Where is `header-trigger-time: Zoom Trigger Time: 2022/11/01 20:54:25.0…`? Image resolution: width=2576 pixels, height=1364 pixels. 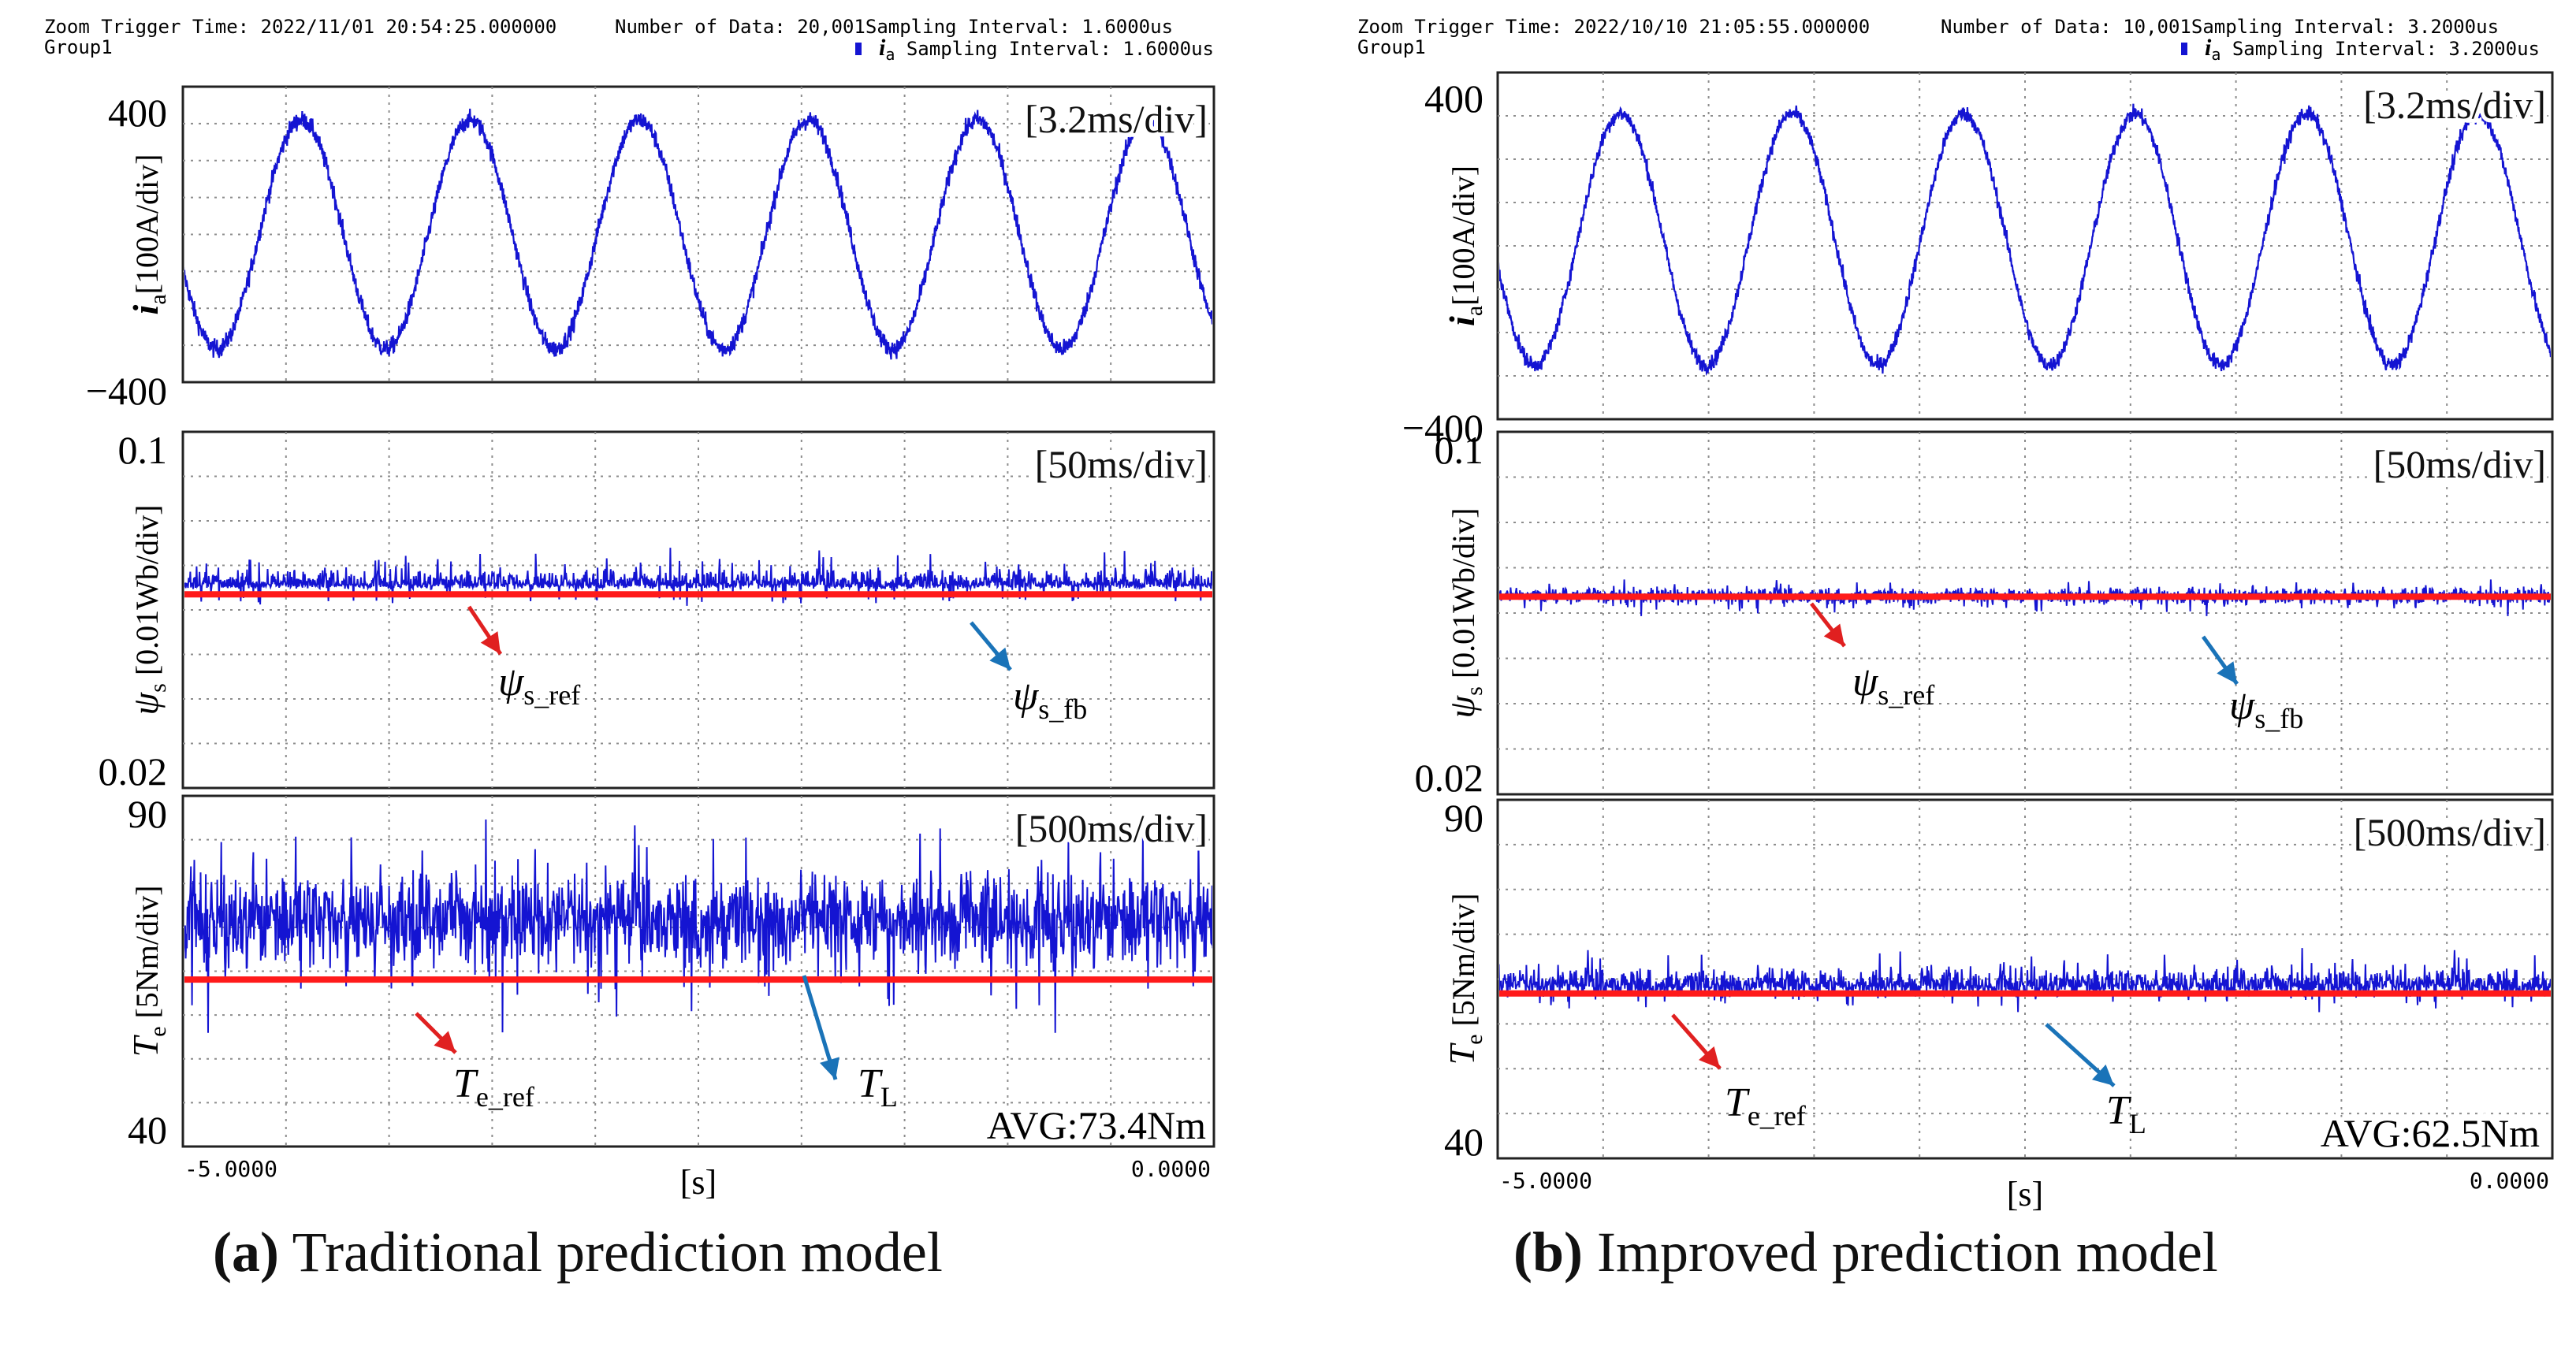 header-trigger-time: Zoom Trigger Time: 2022/11/01 20:54:25.0… is located at coordinates (300, 27).